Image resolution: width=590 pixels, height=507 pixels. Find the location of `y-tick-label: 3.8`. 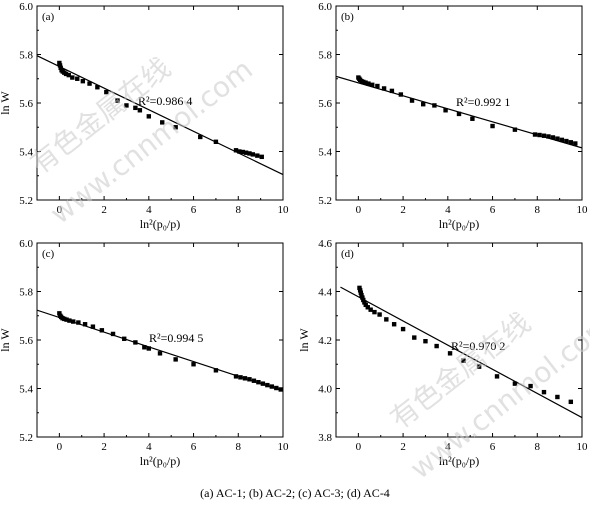

y-tick-label: 3.8 is located at coordinates (325, 438).